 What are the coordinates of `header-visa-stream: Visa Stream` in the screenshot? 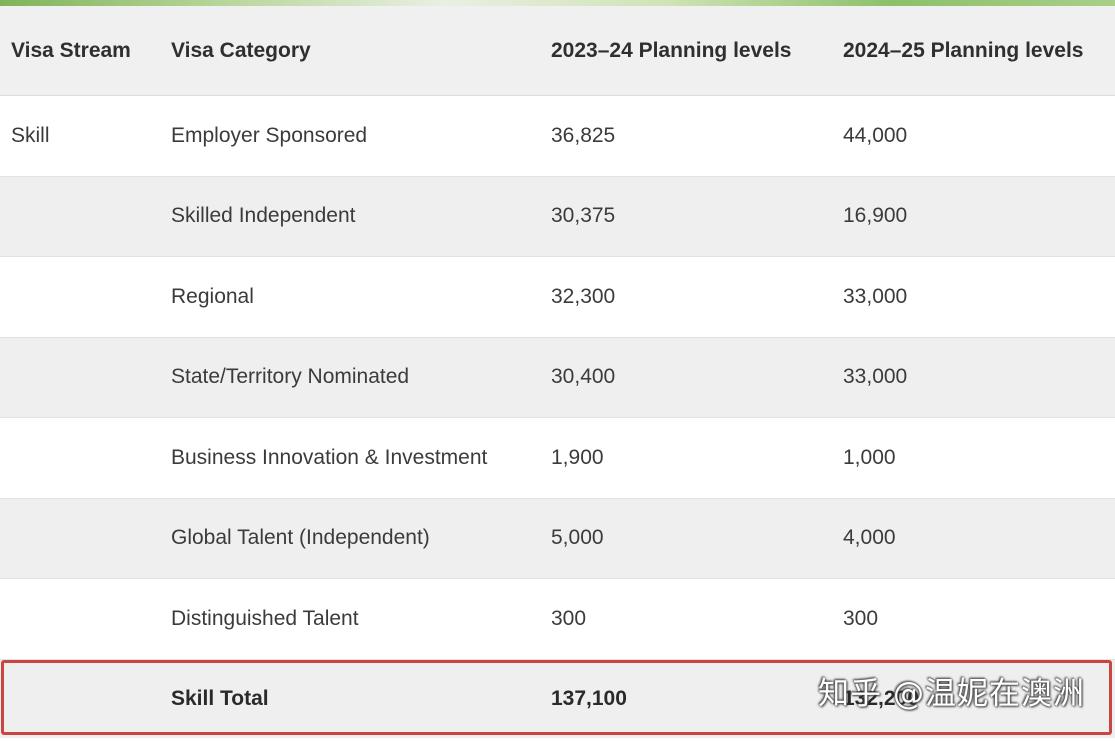 It's located at (71, 50).